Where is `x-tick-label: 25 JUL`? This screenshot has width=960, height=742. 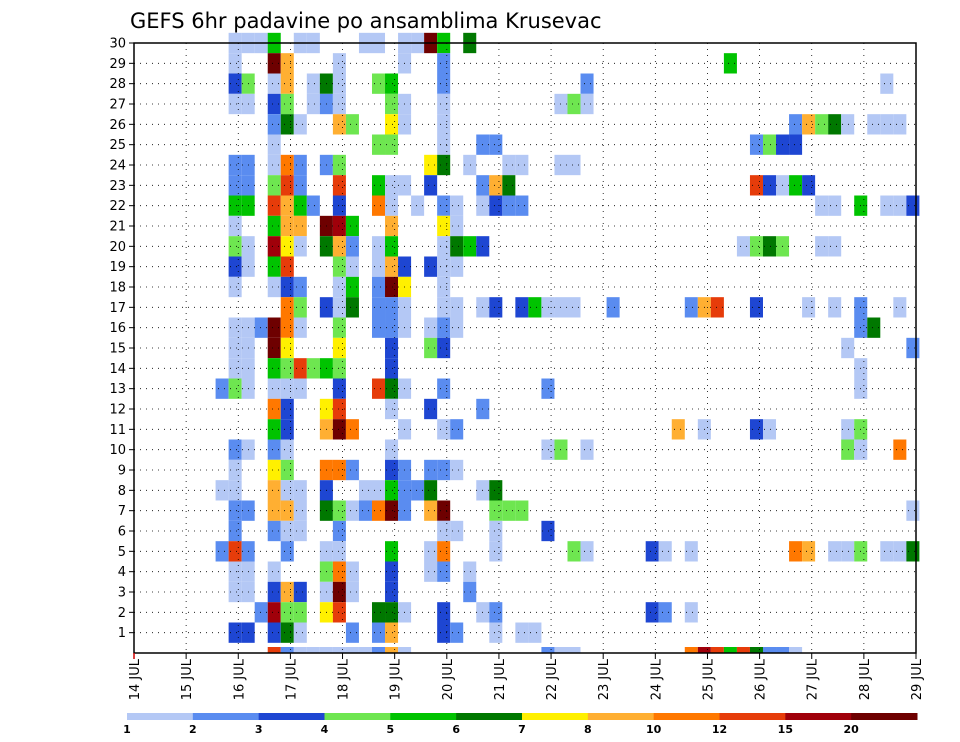
x-tick-label: 25 JUL is located at coordinates (709, 679).